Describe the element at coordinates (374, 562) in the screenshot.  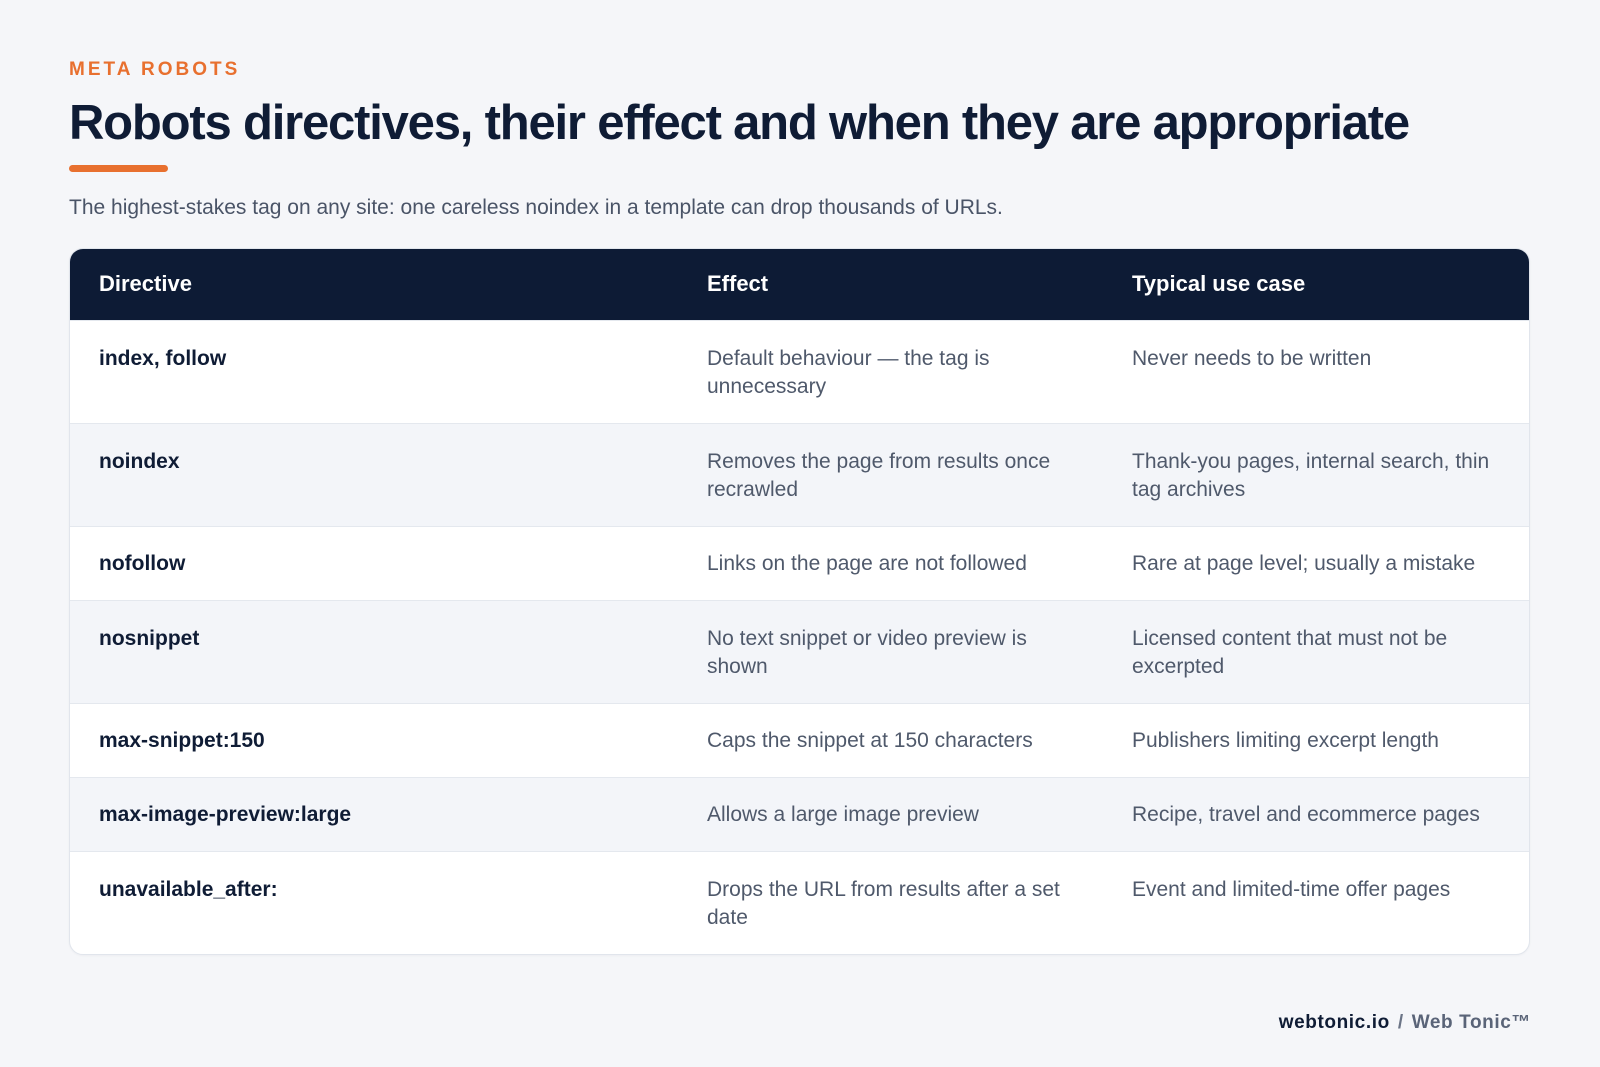
I see `directive-cell: nofollow` at that location.